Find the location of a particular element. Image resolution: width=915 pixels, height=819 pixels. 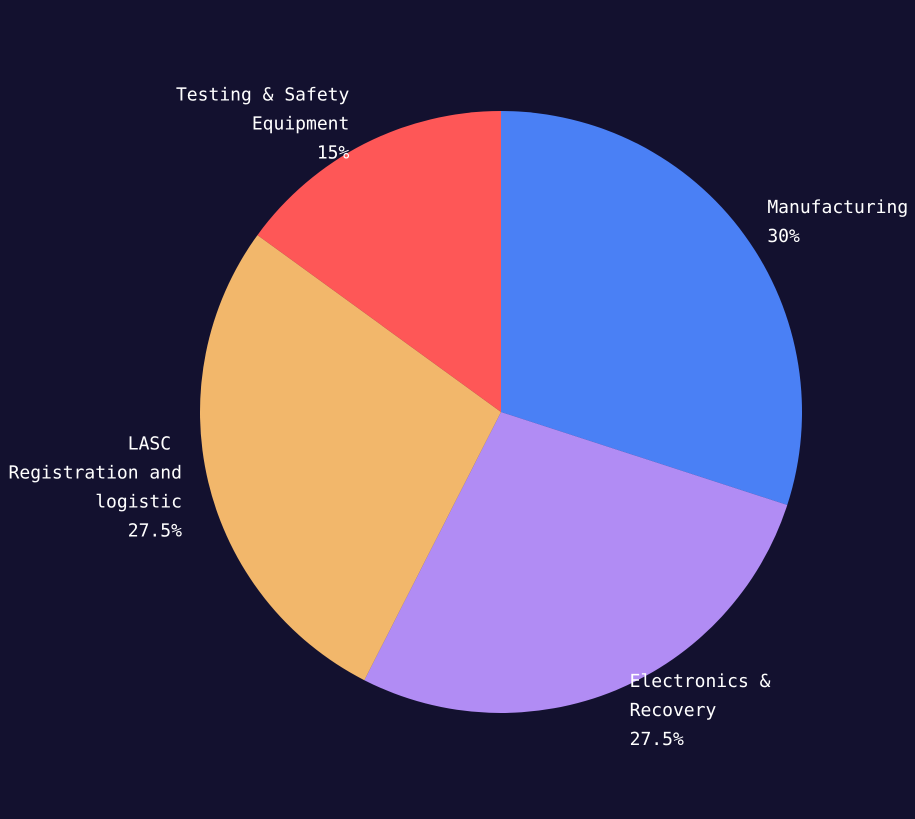

data-label: 15% is located at coordinates (333, 153).